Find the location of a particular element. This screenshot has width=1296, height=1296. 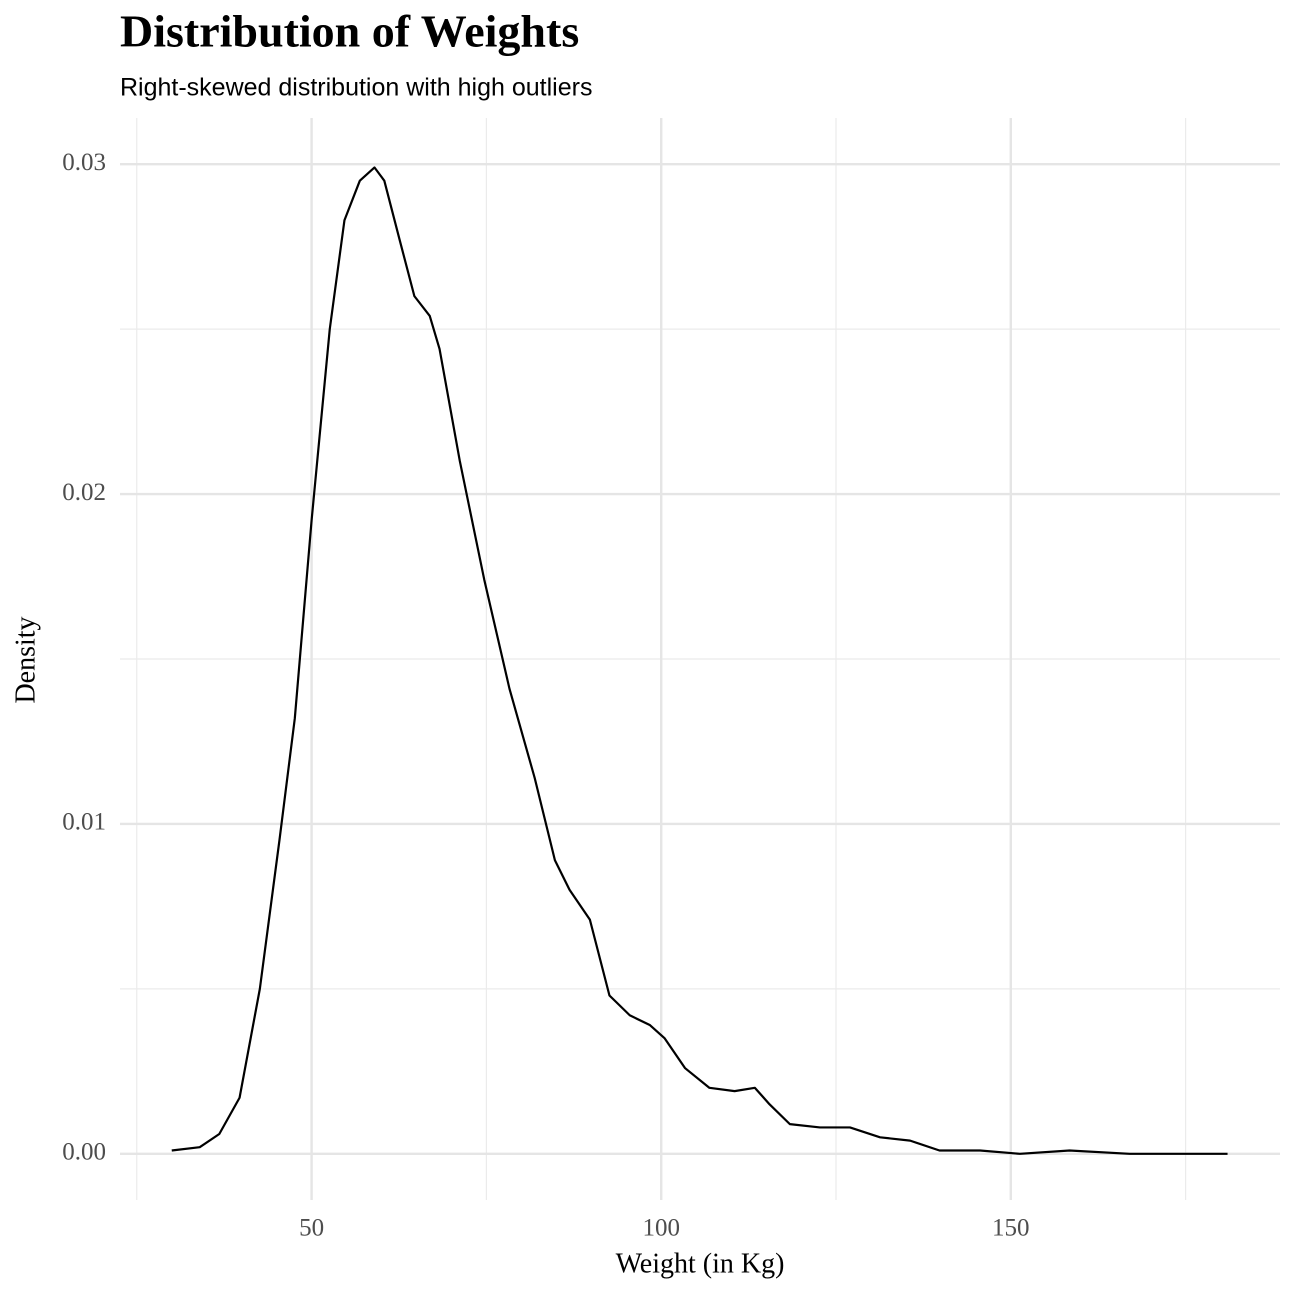

x-tick-label: 50 is located at coordinates (311, 1228).